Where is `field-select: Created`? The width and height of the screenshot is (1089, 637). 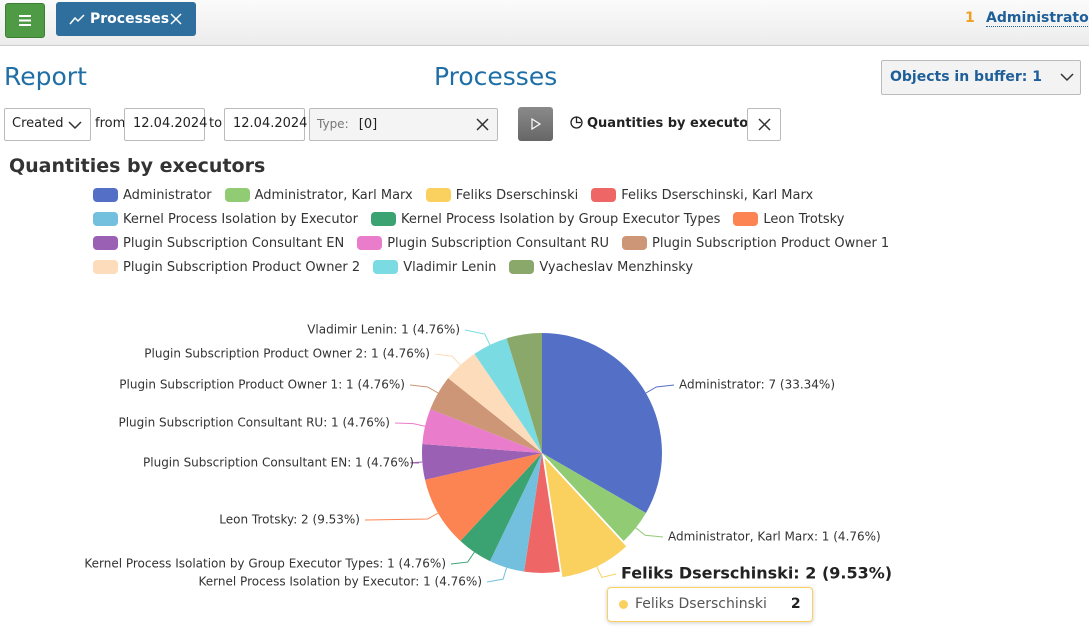
field-select: Created is located at coordinates (47, 124).